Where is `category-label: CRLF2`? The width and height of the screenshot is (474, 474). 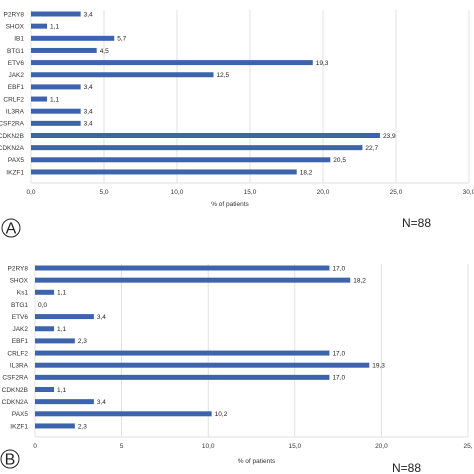
category-label: CRLF2 is located at coordinates (13, 99).